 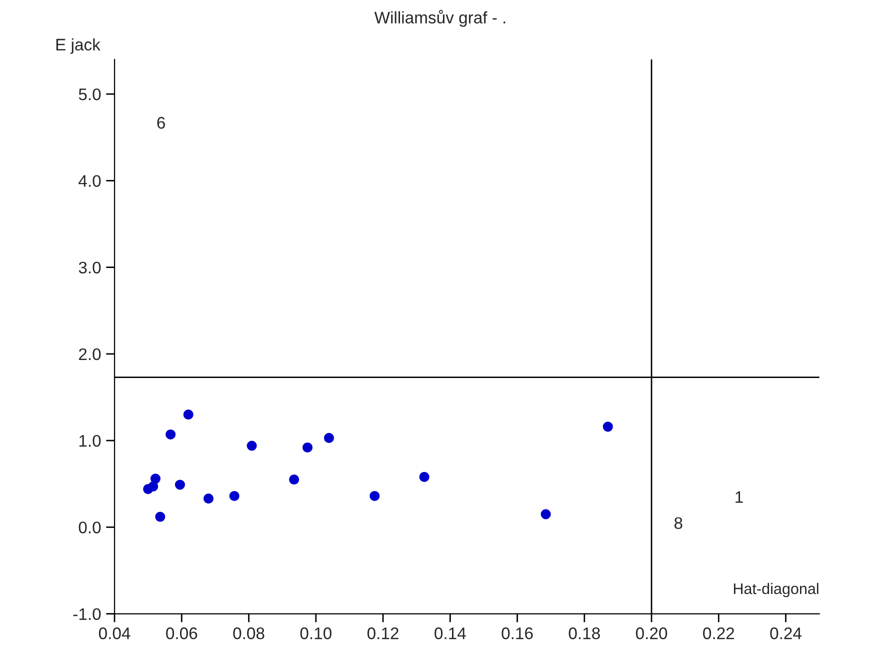 I want to click on x-tick-label: 0.24, so click(x=786, y=633).